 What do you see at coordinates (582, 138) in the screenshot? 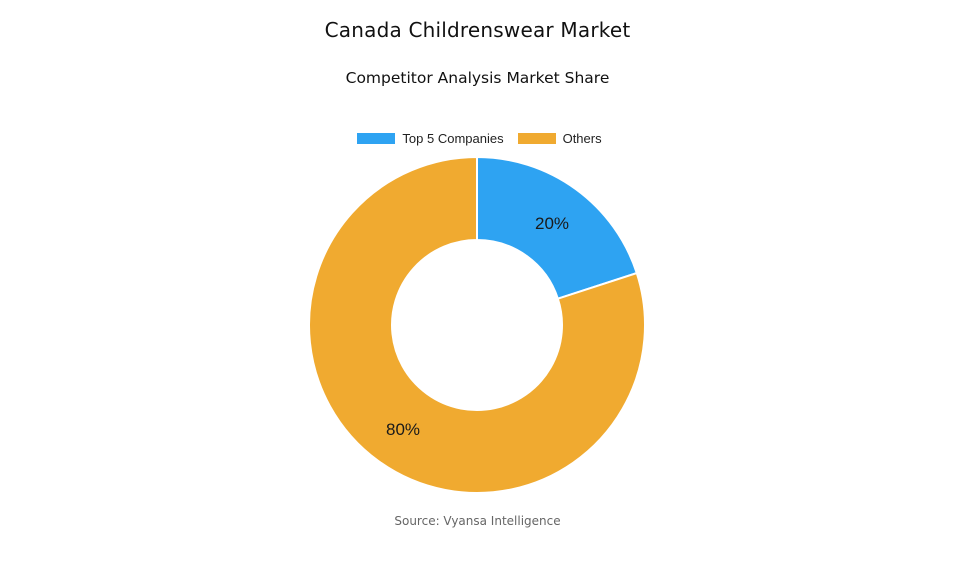
I see `legend-label-others: Others` at bounding box center [582, 138].